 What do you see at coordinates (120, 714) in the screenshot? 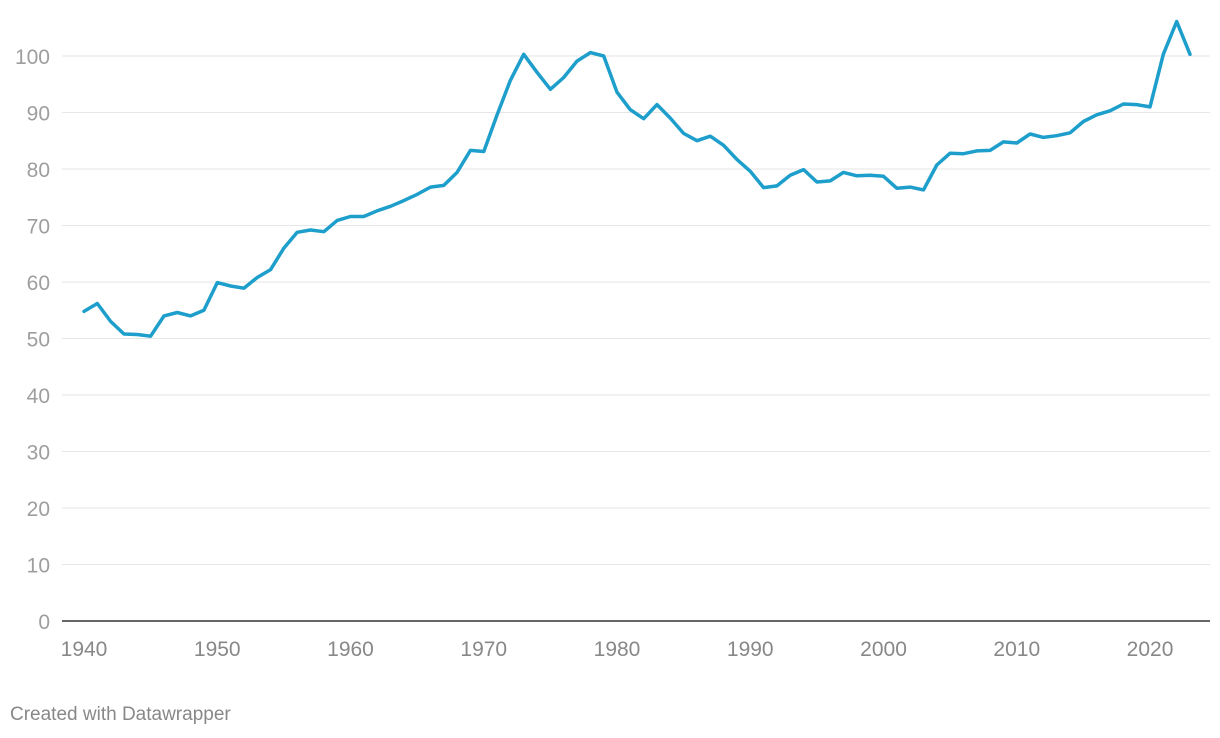
I see `datawrapper-credit: Created with Datawrapper` at bounding box center [120, 714].